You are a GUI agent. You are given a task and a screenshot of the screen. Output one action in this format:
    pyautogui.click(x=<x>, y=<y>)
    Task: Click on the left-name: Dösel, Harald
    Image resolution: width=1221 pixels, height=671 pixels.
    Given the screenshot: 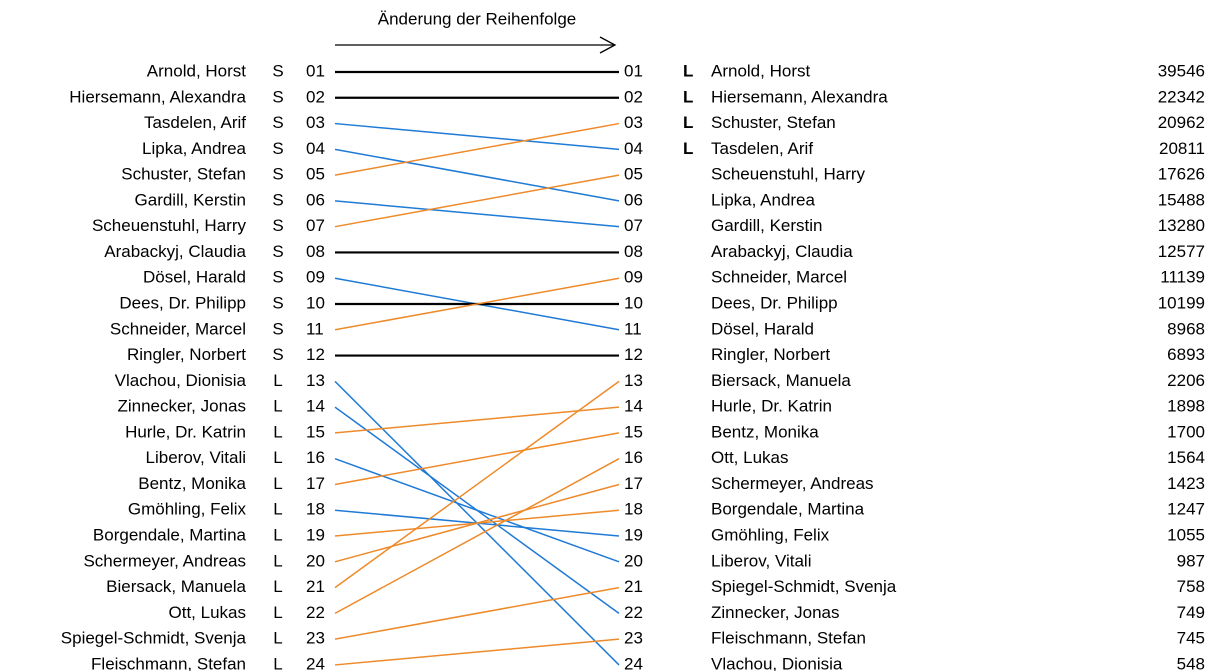 What is the action you would take?
    pyautogui.click(x=194, y=277)
    